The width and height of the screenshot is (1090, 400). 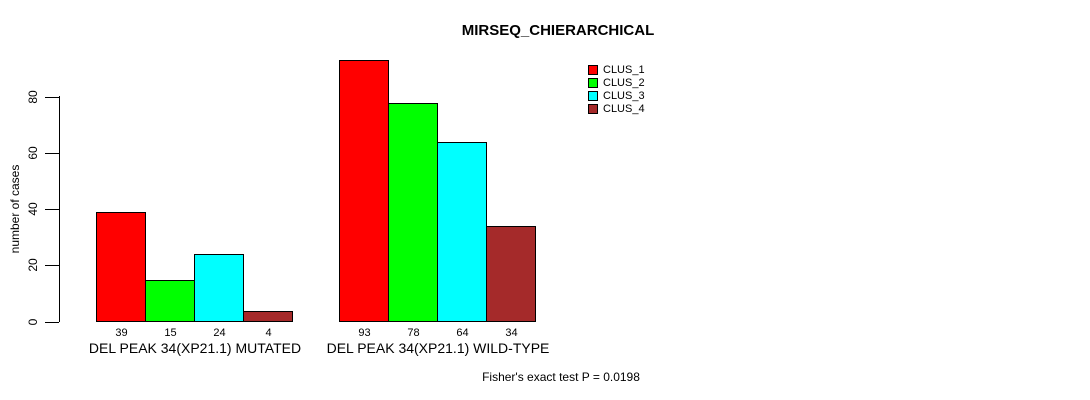 I want to click on chart-title: MIRSEQ_CHIERARCHICAL, so click(x=558, y=30).